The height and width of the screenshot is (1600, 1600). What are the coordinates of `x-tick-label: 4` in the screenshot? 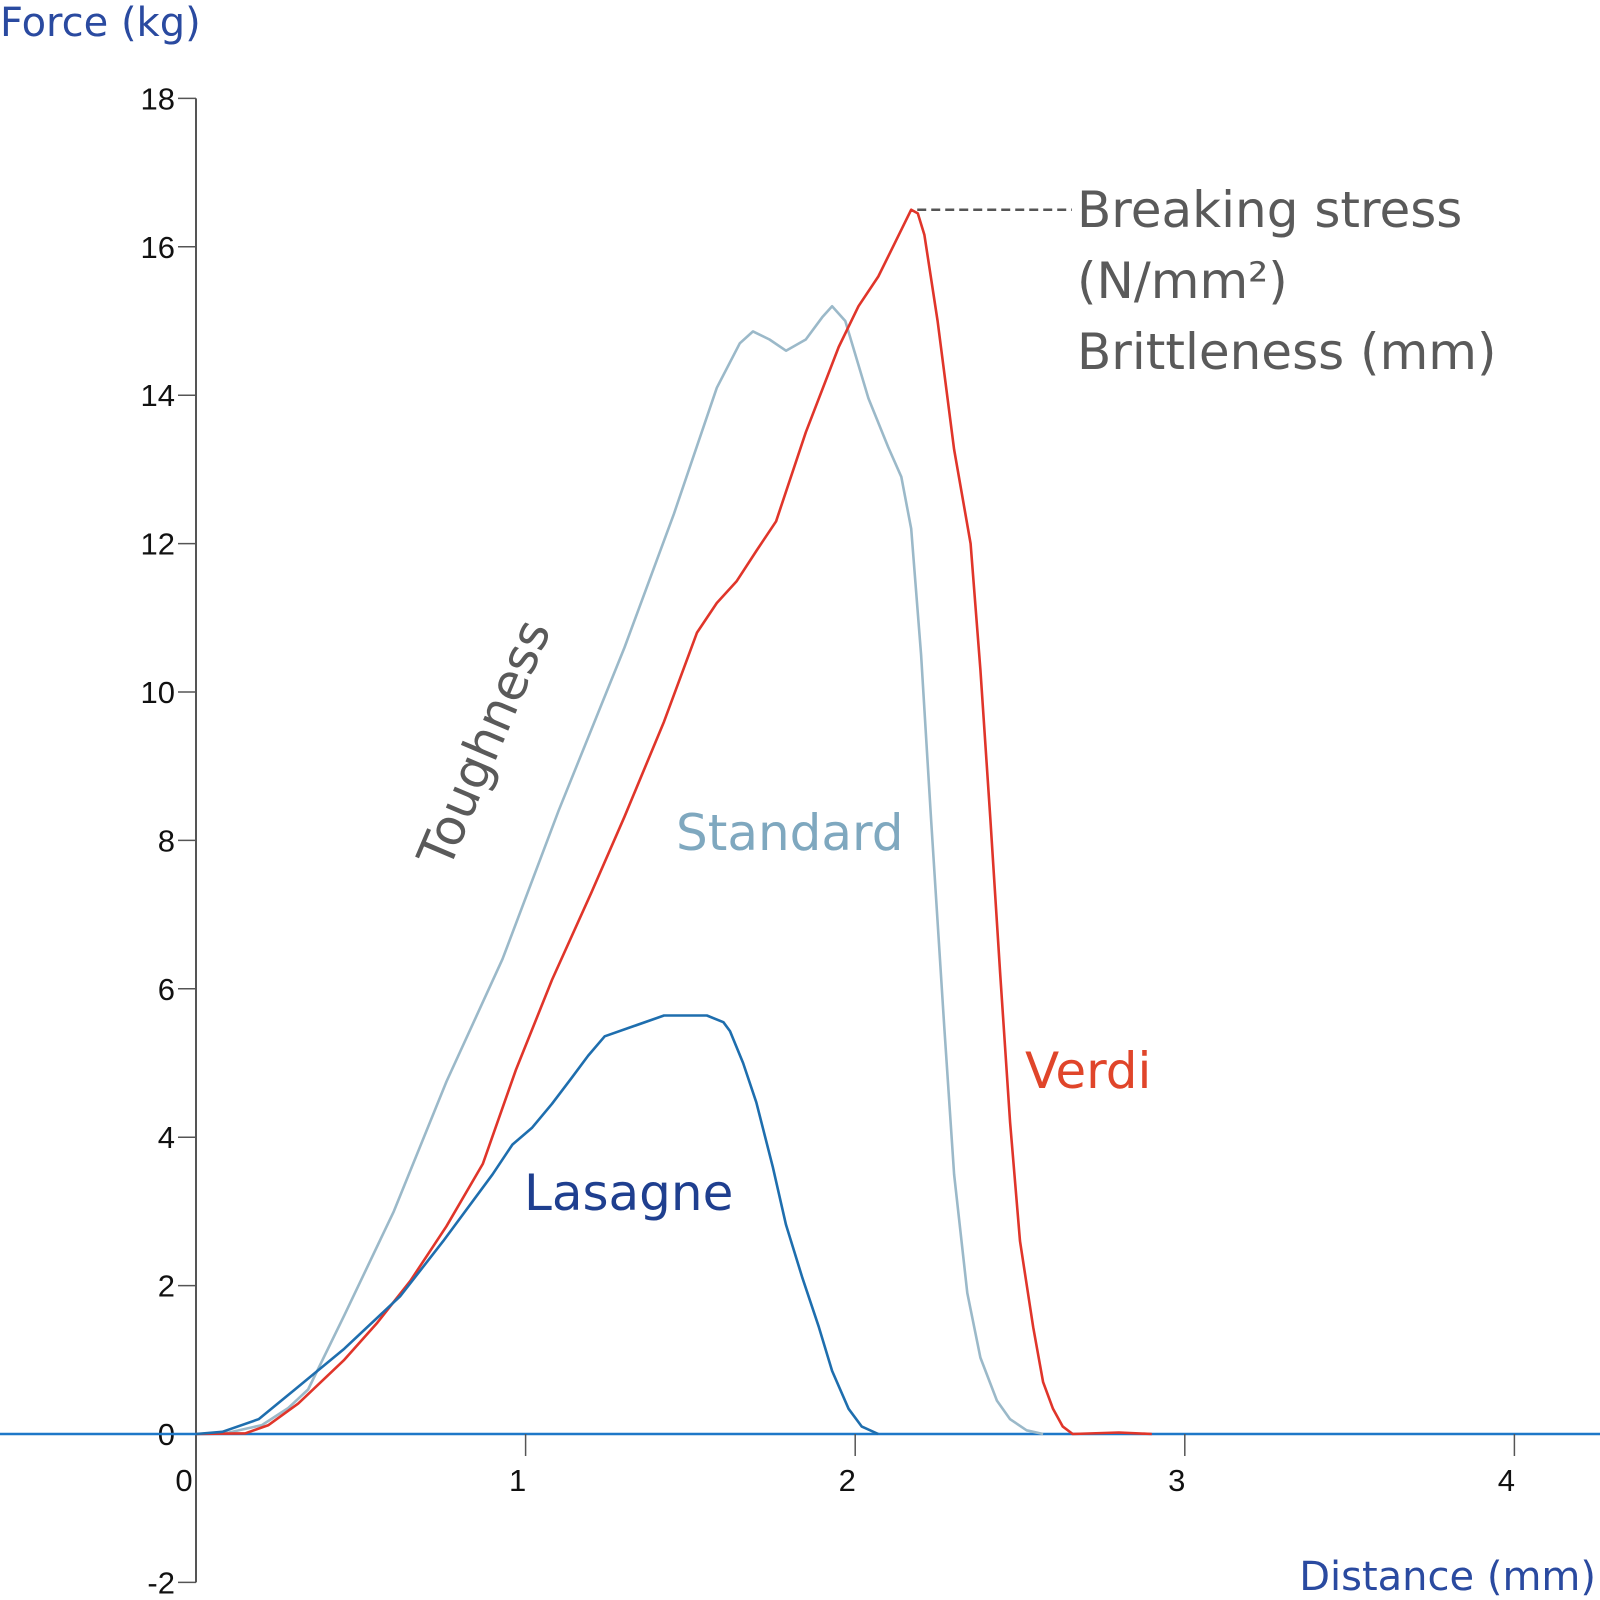 It's located at (1506, 1480).